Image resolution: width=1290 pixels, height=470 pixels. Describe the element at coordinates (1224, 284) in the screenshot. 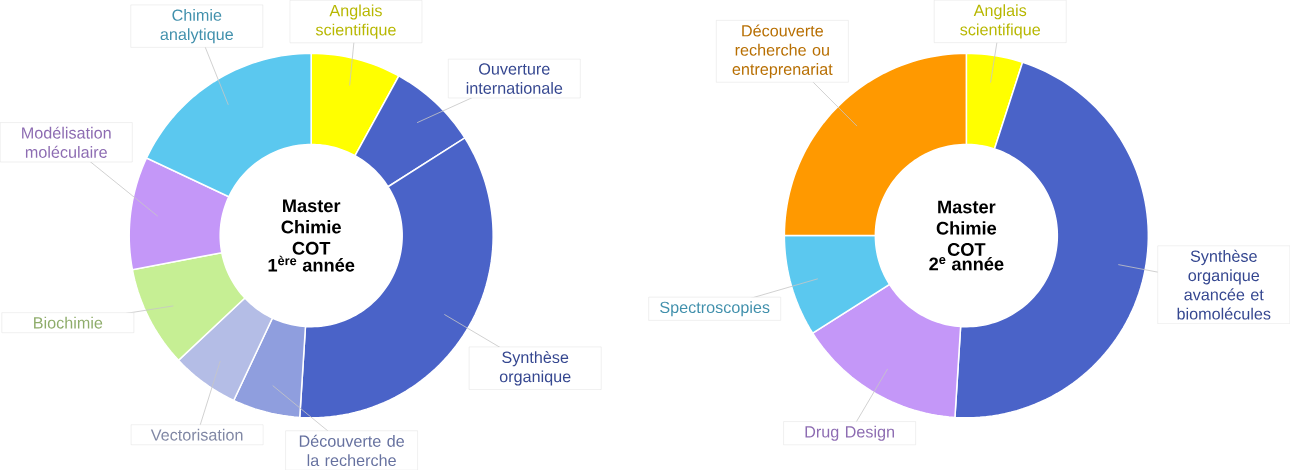

I see `slice-label: Synthèse organique avancée et biomolécules` at that location.